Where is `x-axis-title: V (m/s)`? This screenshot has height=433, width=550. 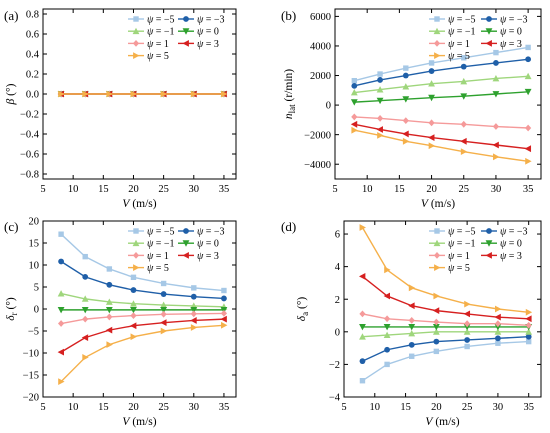
x-axis-title: V (m/s) is located at coordinates (442, 422).